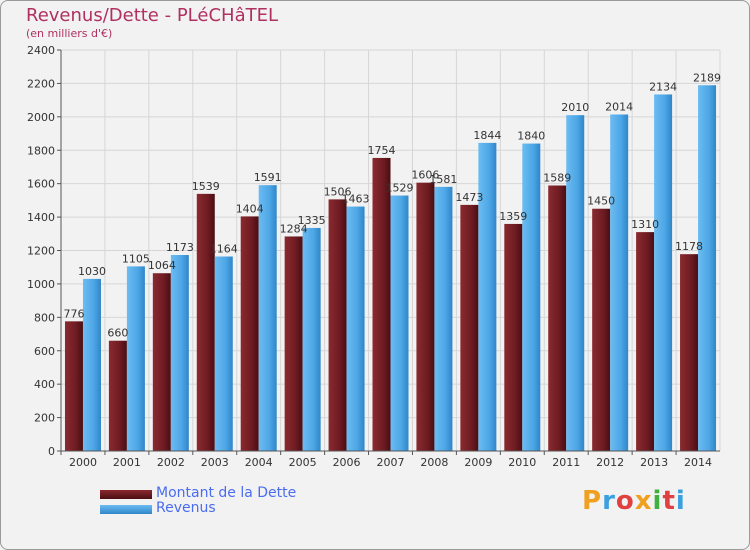 Image resolution: width=750 pixels, height=550 pixels. I want to click on y-tick-label: 200, so click(44, 418).